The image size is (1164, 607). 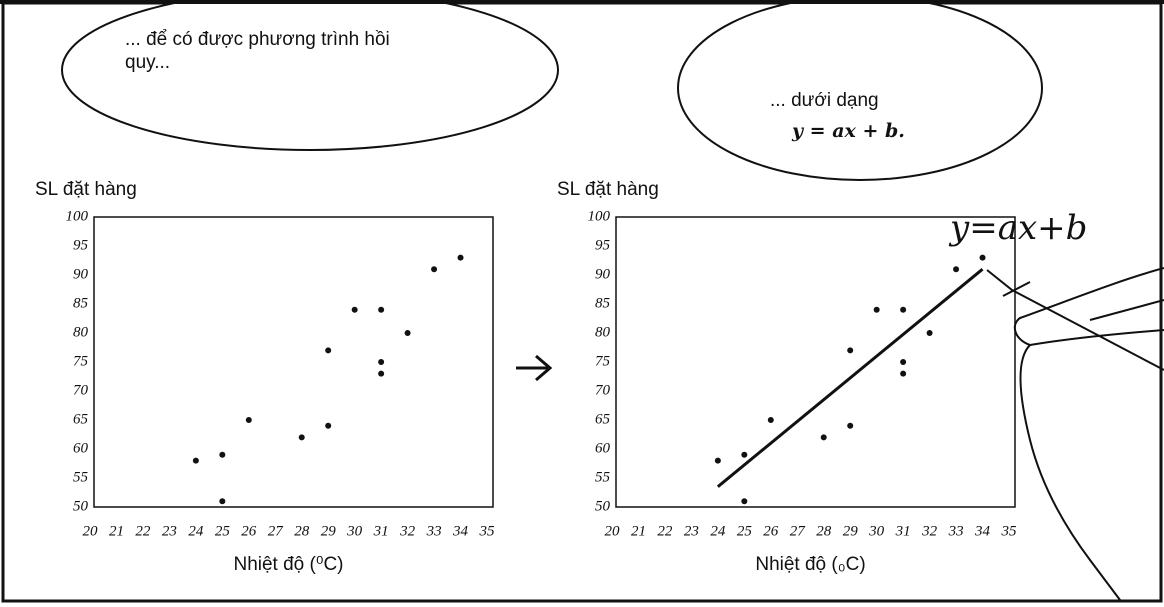 What do you see at coordinates (824, 100) in the screenshot?
I see `bubble-text: ... dưới dạng` at bounding box center [824, 100].